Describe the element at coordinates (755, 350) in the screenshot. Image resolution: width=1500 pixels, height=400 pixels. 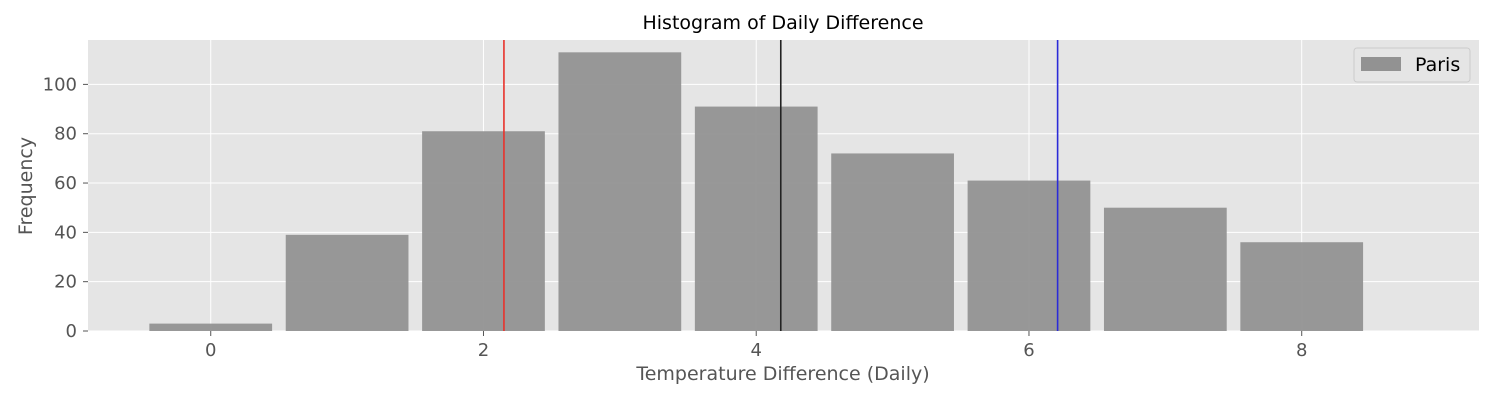
I see `x-tick-label: 4` at that location.